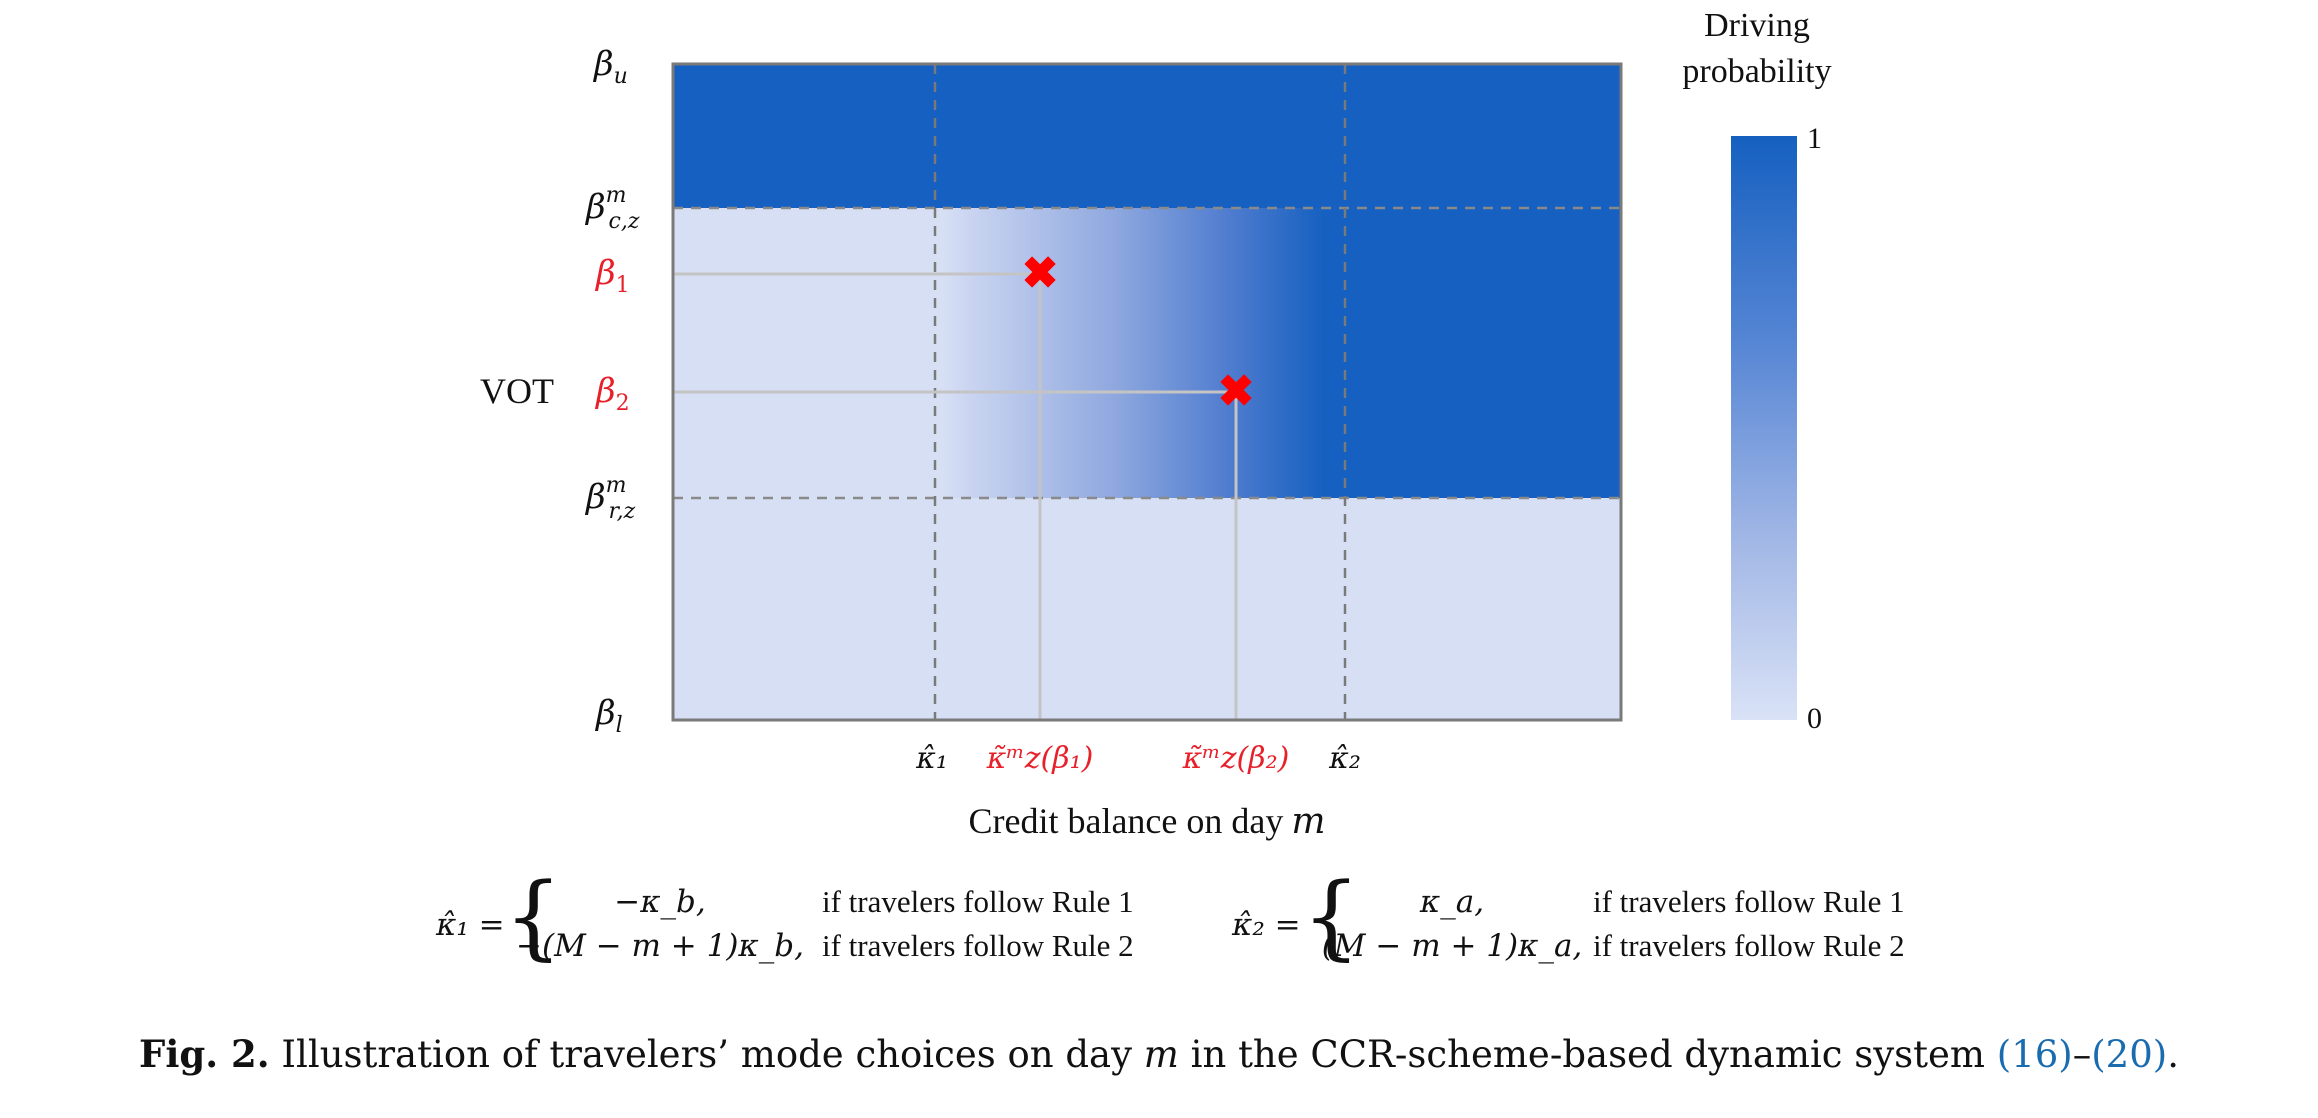 The height and width of the screenshot is (1118, 2318). What do you see at coordinates (1331, 916) in the screenshot?
I see `equation-k2-brace: {` at bounding box center [1331, 916].